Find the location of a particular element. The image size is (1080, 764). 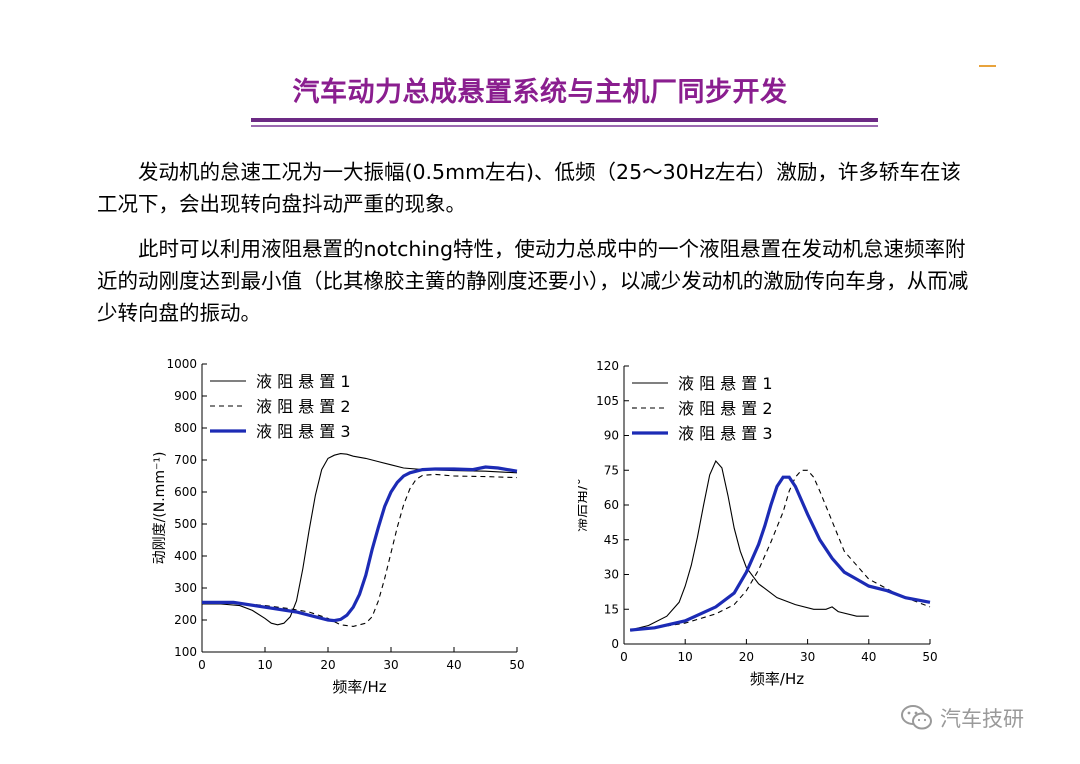

y-tick-label: 30 is located at coordinates (611, 575).